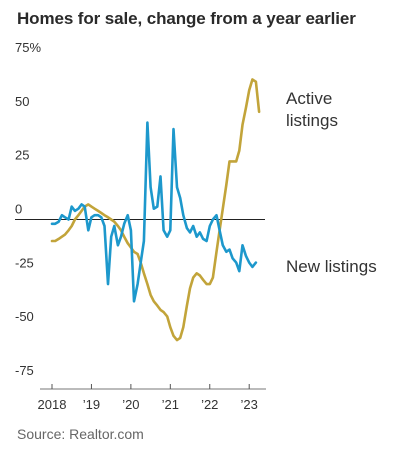  Describe the element at coordinates (170, 404) in the screenshot. I see `x-tick-label-3: ’21` at that location.